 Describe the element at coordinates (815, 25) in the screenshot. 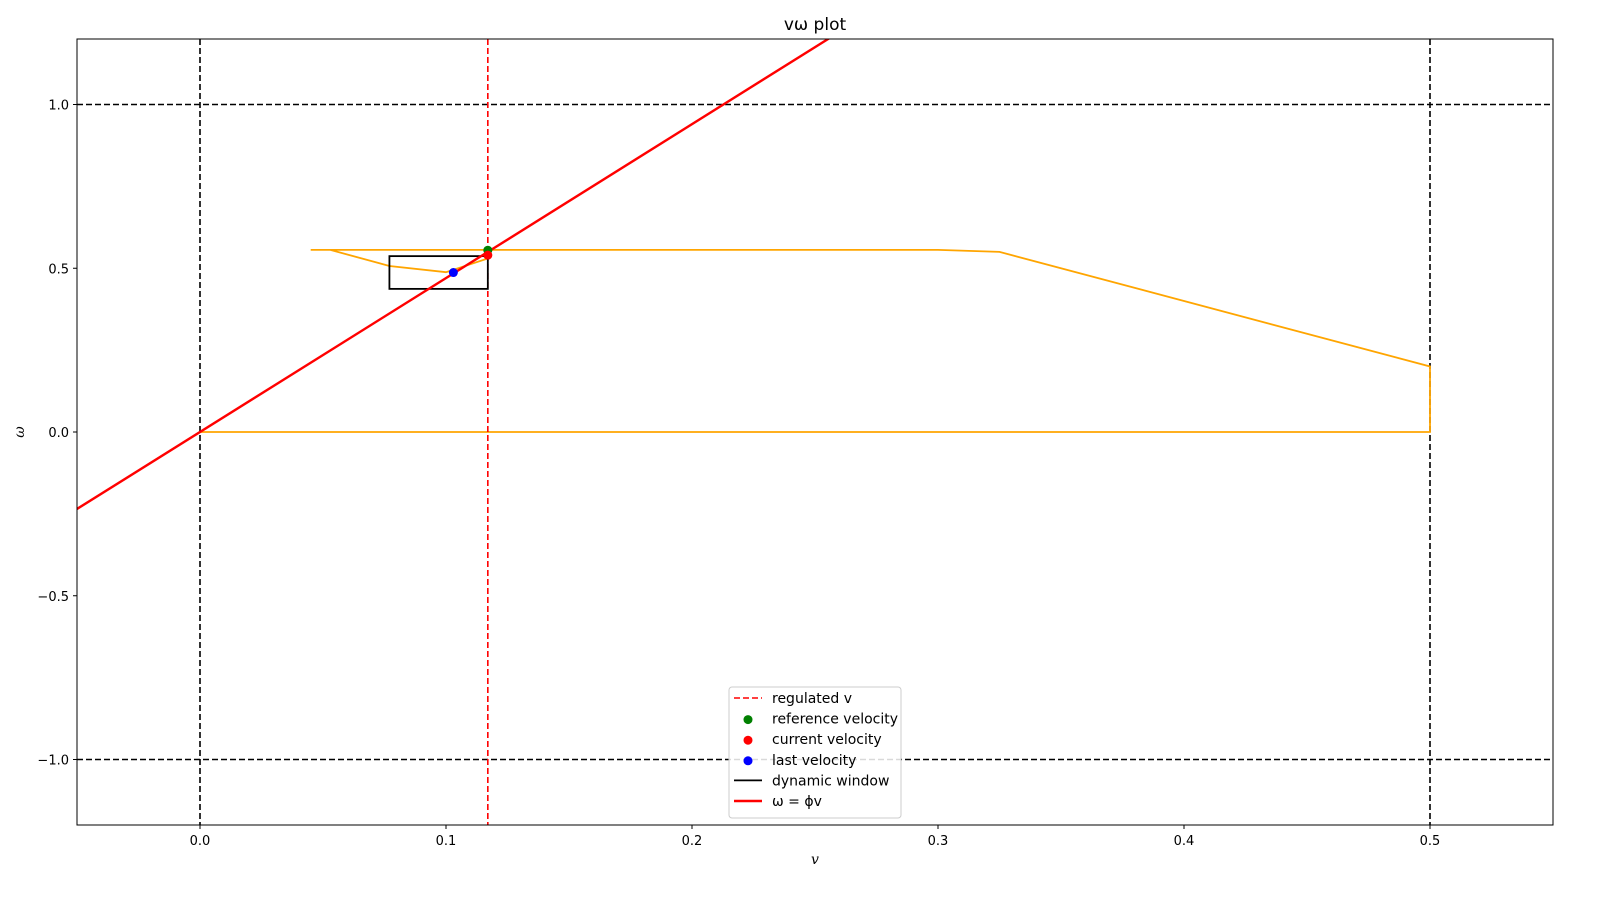

I see `chart-title: vω plot` at that location.